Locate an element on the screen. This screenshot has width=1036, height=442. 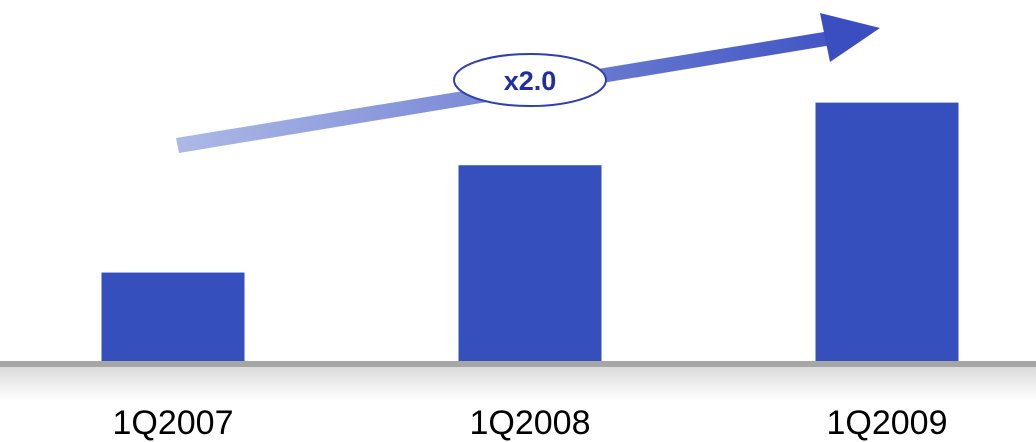
growth-multiplier-badge: x2.0 is located at coordinates (530, 80).